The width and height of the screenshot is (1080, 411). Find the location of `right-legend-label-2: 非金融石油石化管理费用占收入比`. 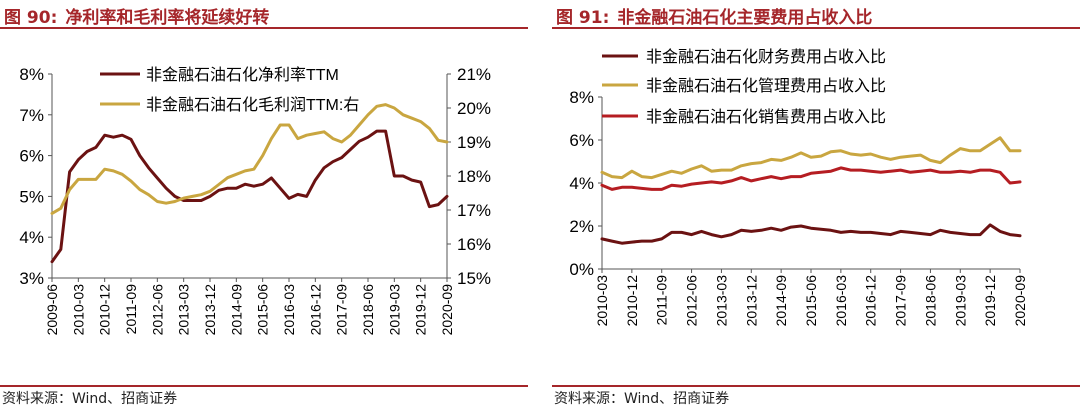

right-legend-label-2: 非金融石油石化管理费用占收入比 is located at coordinates (766, 86).